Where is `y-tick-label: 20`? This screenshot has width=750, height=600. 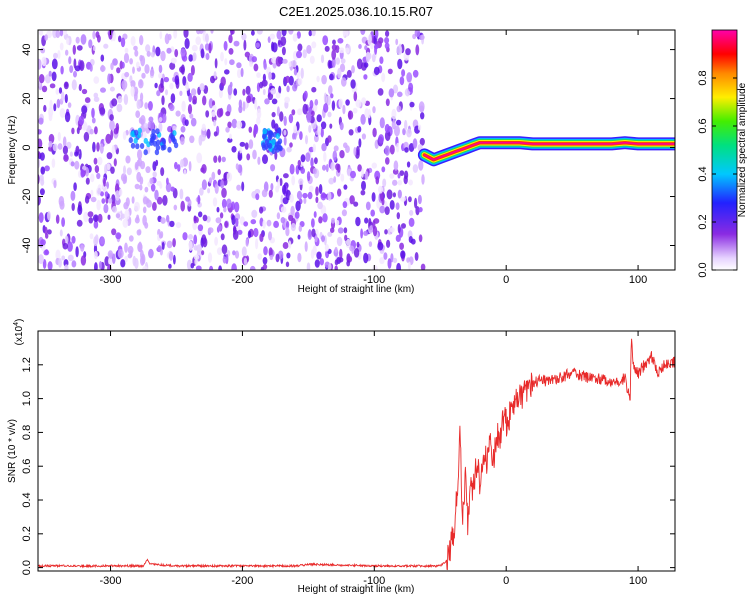
y-tick-label: 20 is located at coordinates (27, 98).